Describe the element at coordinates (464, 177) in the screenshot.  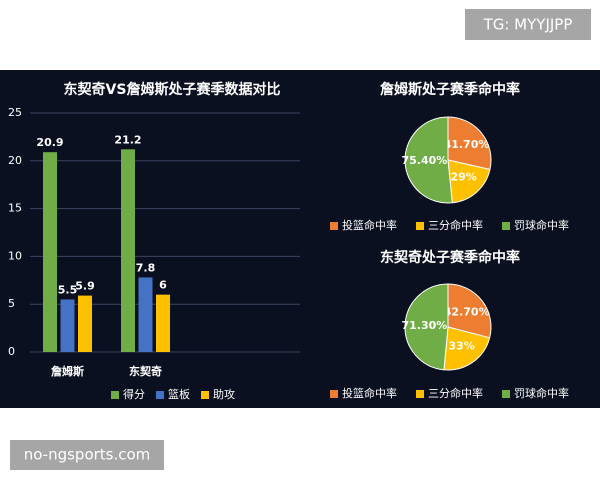
I see `data-label: 29%` at that location.